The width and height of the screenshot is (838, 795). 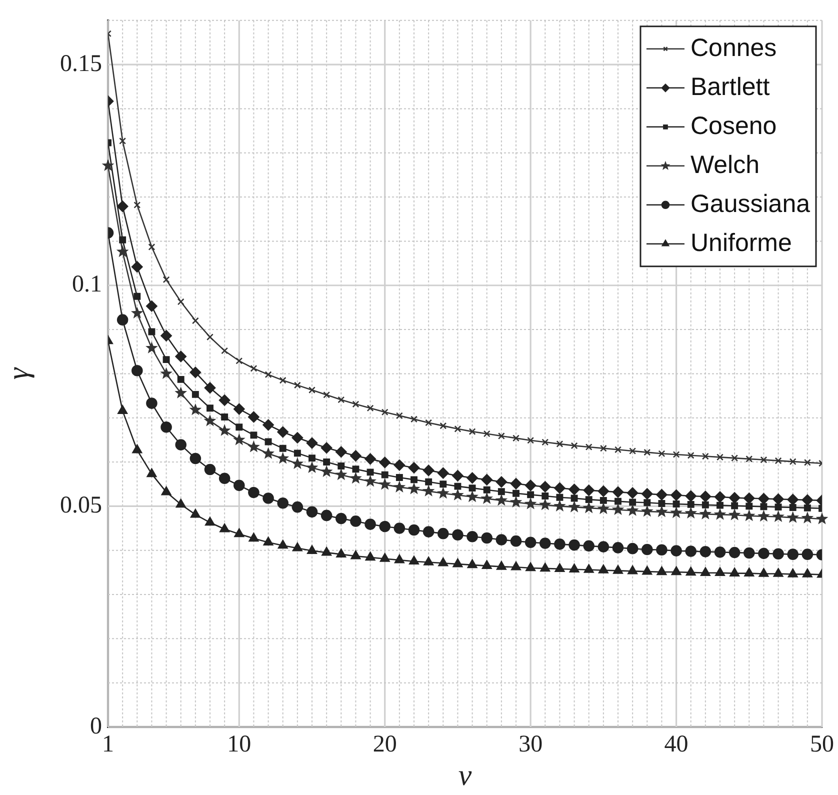 What do you see at coordinates (87, 285) in the screenshot?
I see `y-tick-label: 0.1` at bounding box center [87, 285].